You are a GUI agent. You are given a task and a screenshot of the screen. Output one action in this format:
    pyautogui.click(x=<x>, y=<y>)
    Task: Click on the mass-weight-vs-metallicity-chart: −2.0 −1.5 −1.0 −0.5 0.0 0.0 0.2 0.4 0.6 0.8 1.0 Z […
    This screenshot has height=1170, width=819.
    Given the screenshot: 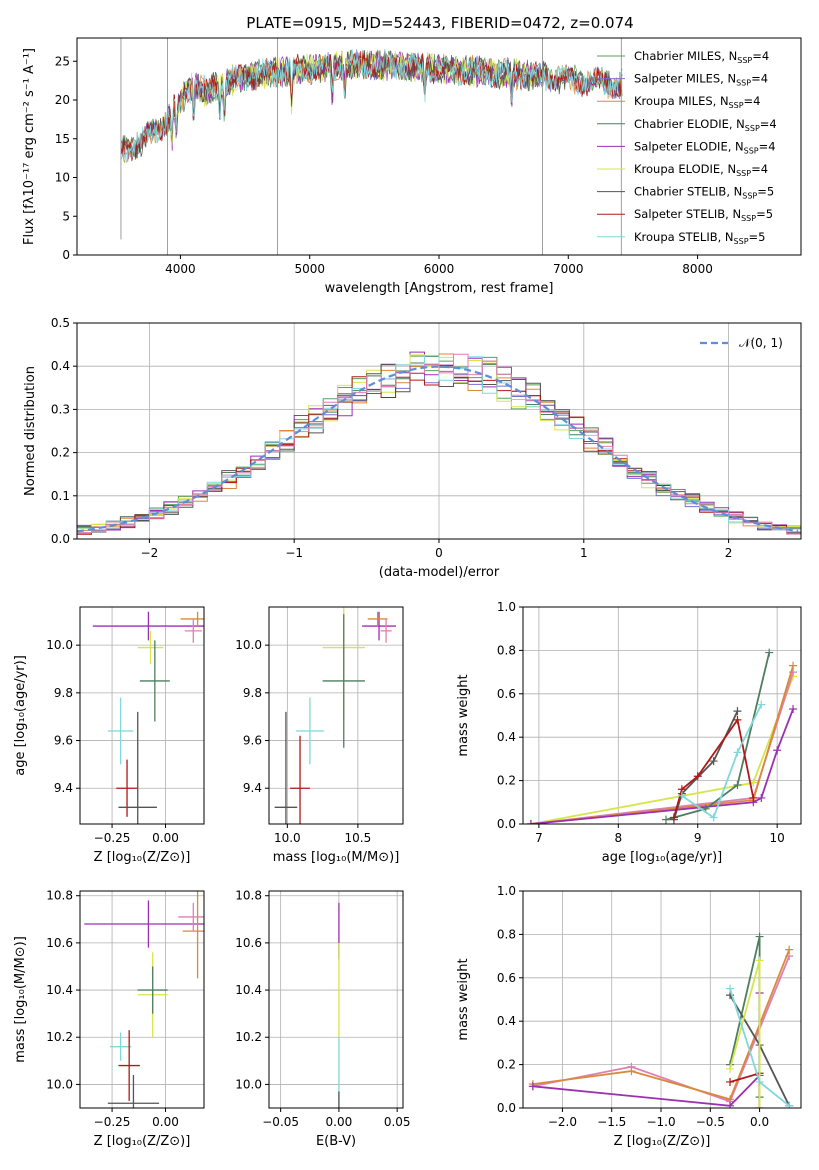 What is the action you would take?
    pyautogui.click(x=629, y=1016)
    